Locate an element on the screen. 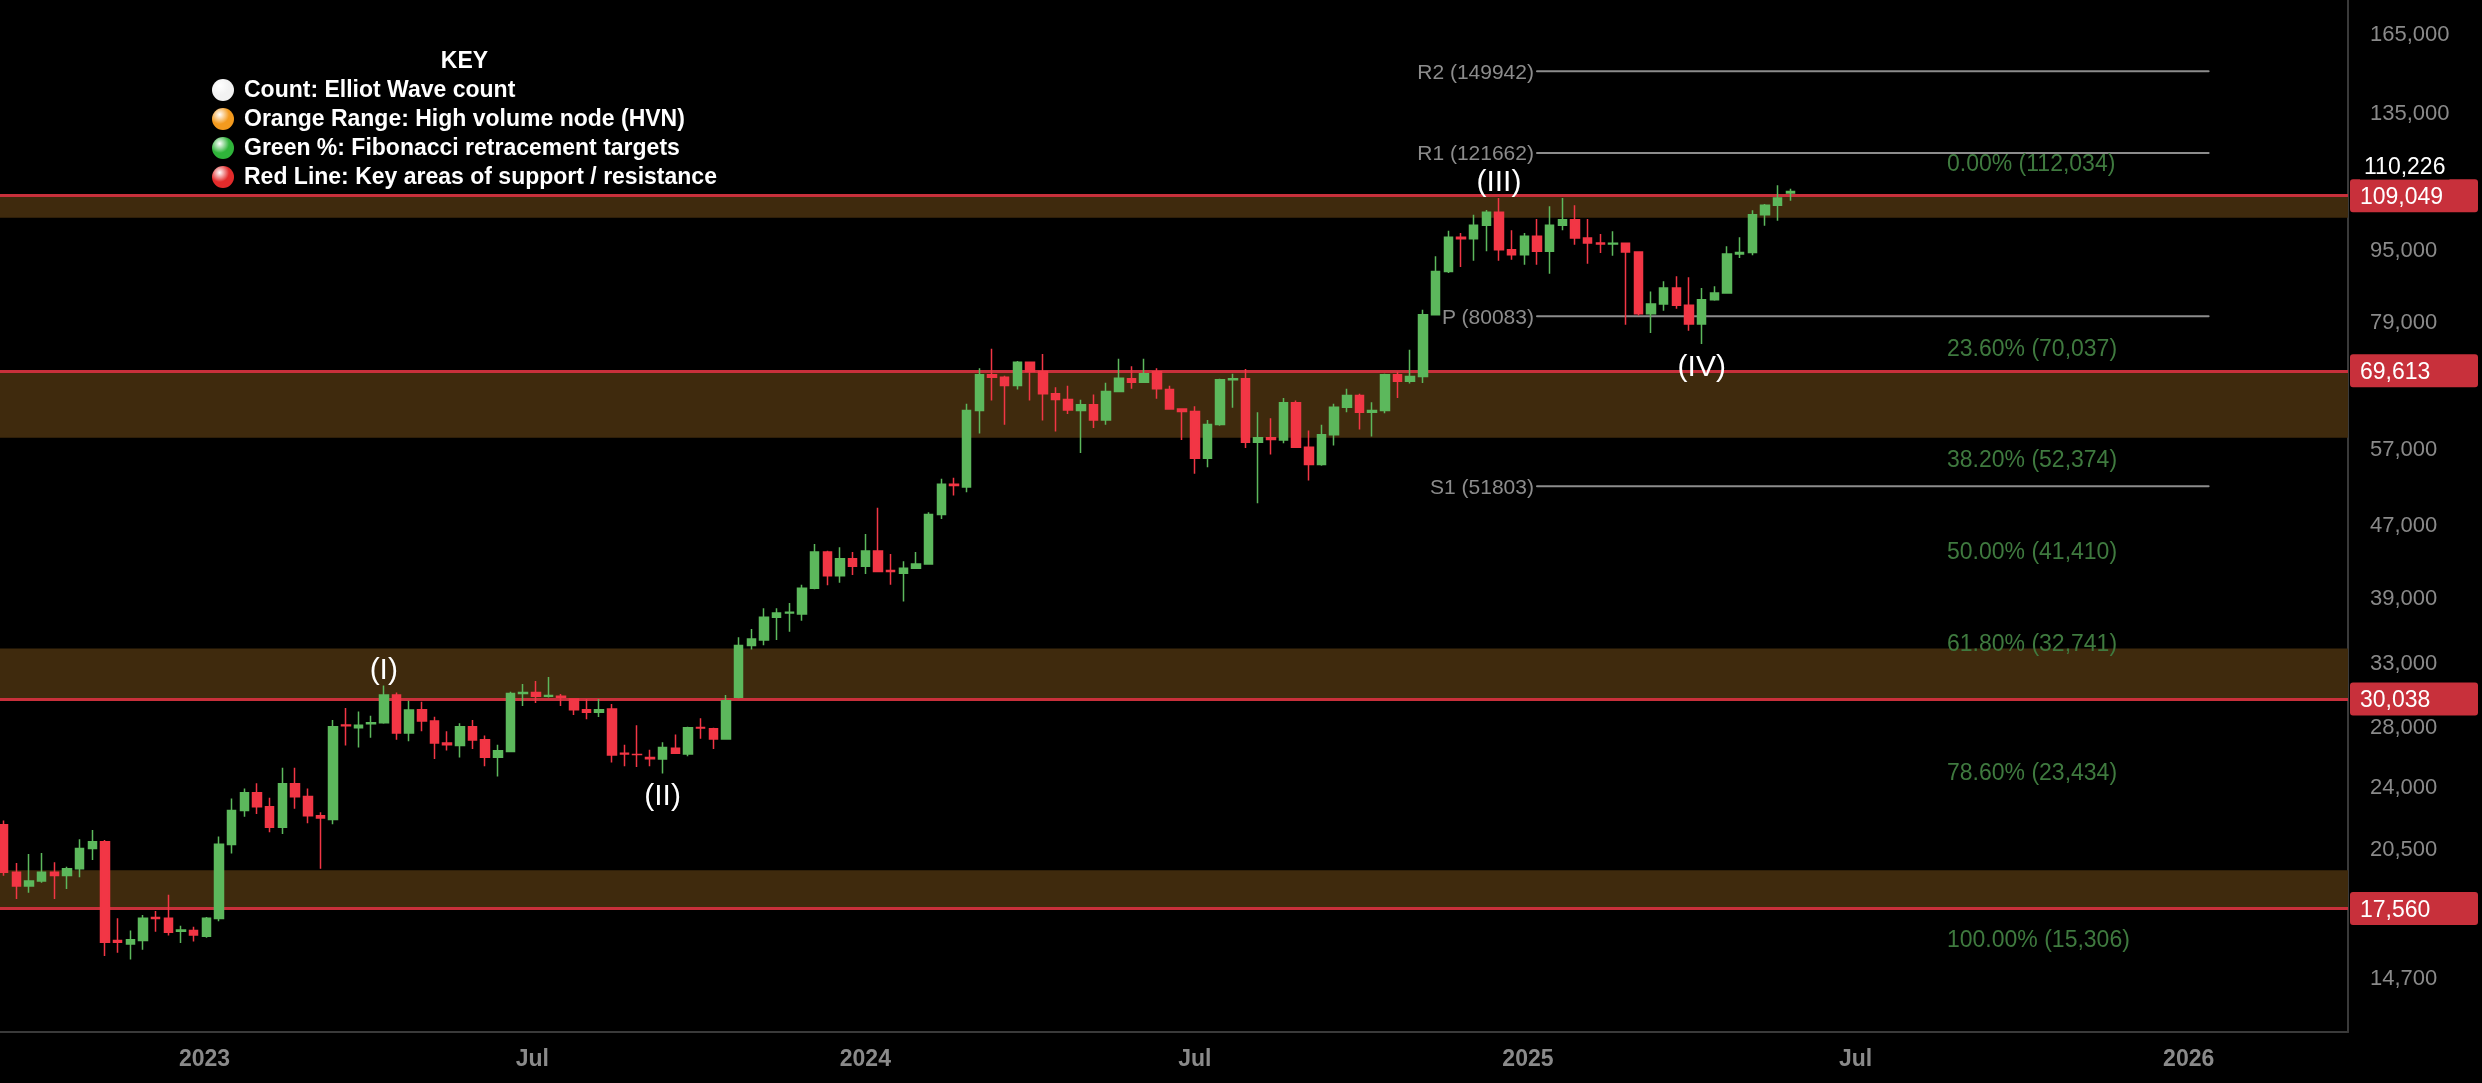 The width and height of the screenshot is (2482, 1083). annotation: 38.20% (52,374) is located at coordinates (2032, 459).